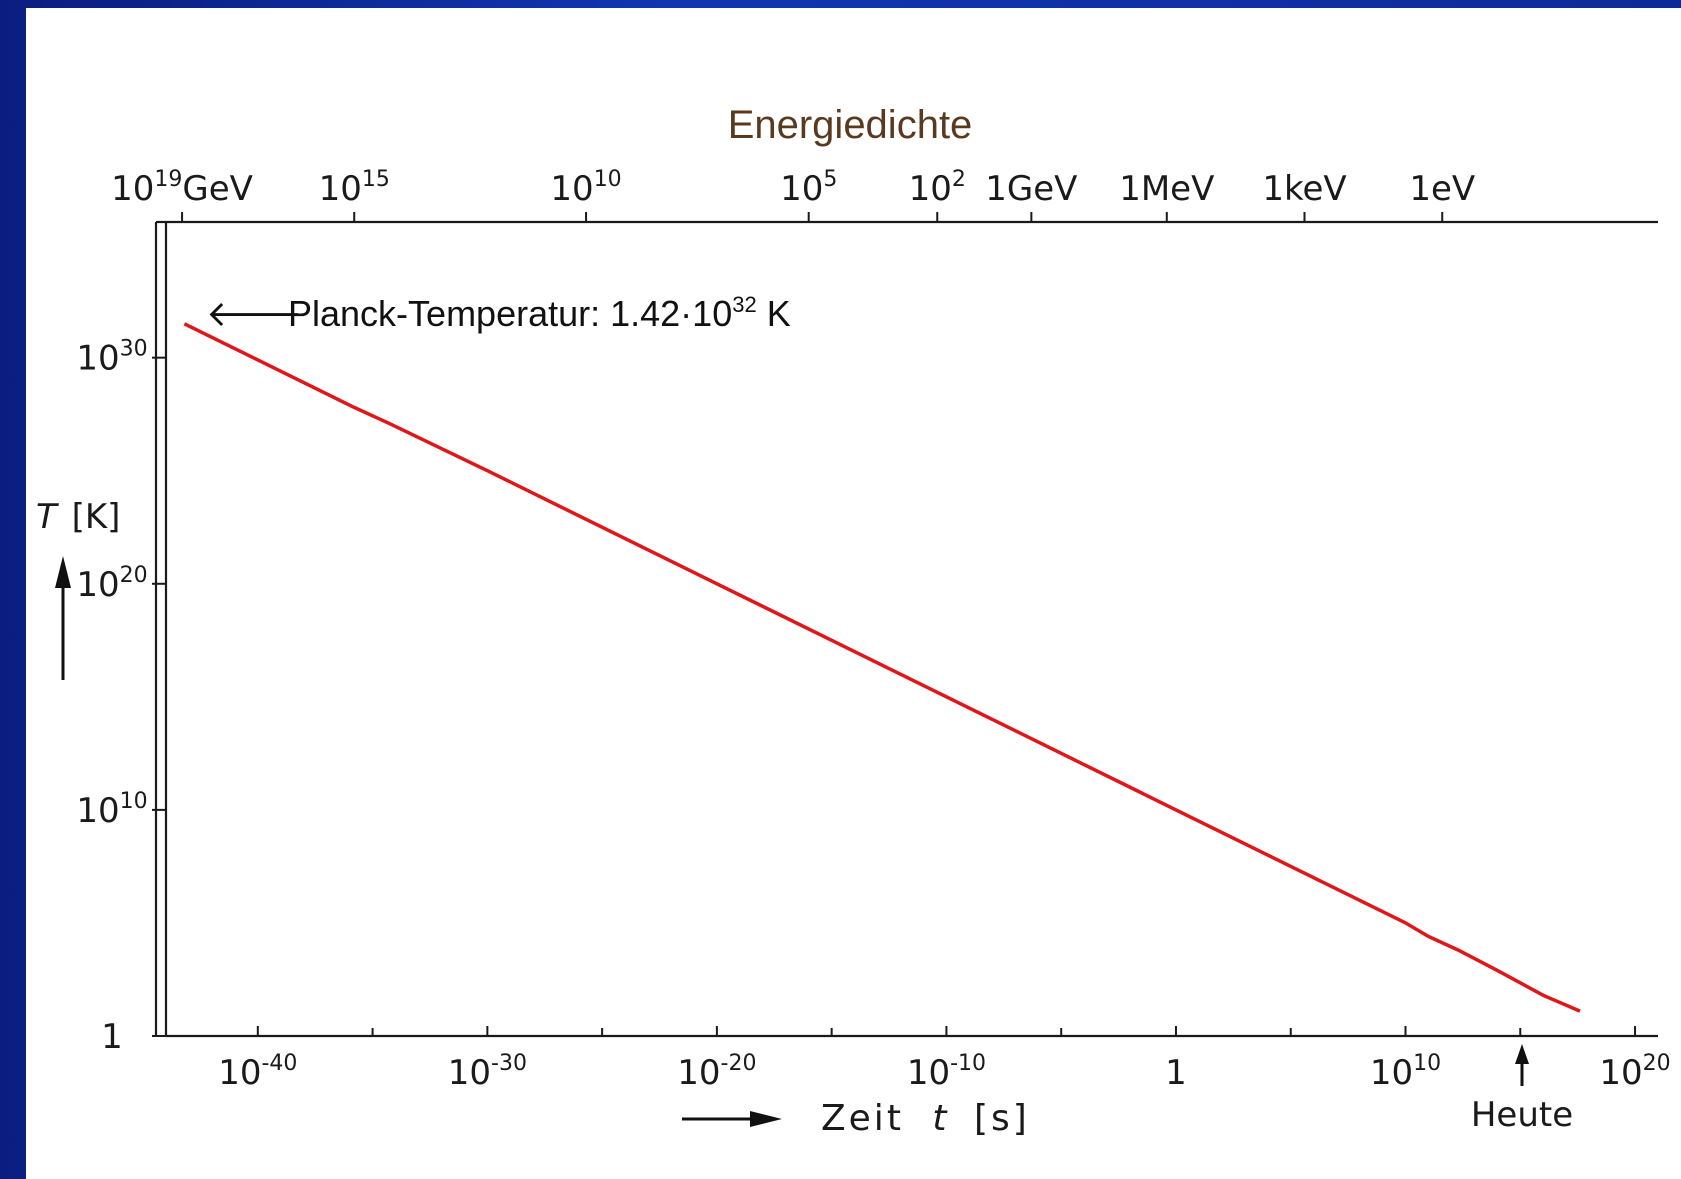 Image resolution: width=1681 pixels, height=1179 pixels. Describe the element at coordinates (716, 1072) in the screenshot. I see `x-tick-label: 10-20` at that location.